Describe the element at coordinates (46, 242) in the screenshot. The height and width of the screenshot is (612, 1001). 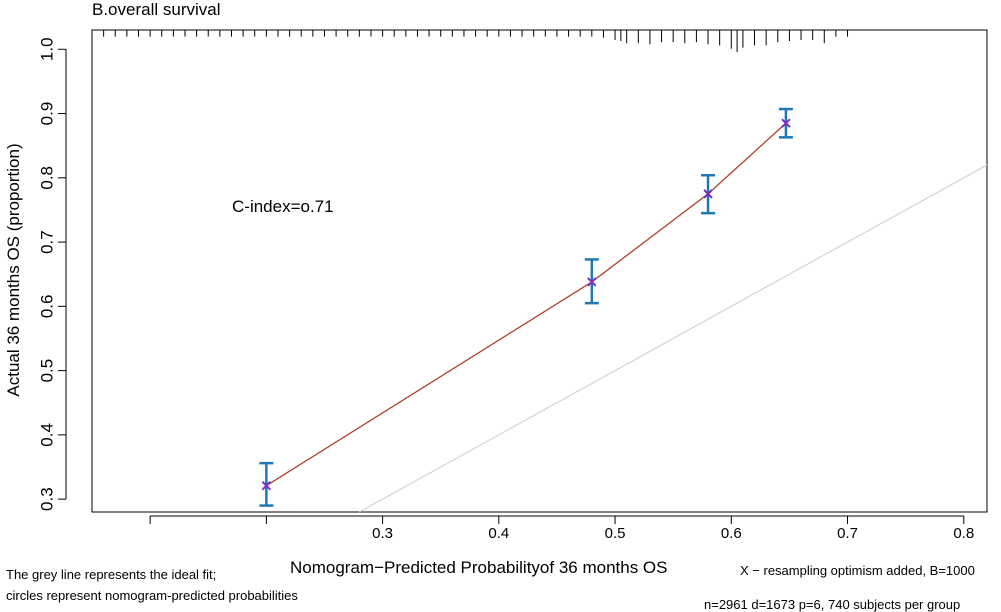
I see `y-tick-label: 0.7` at that location.